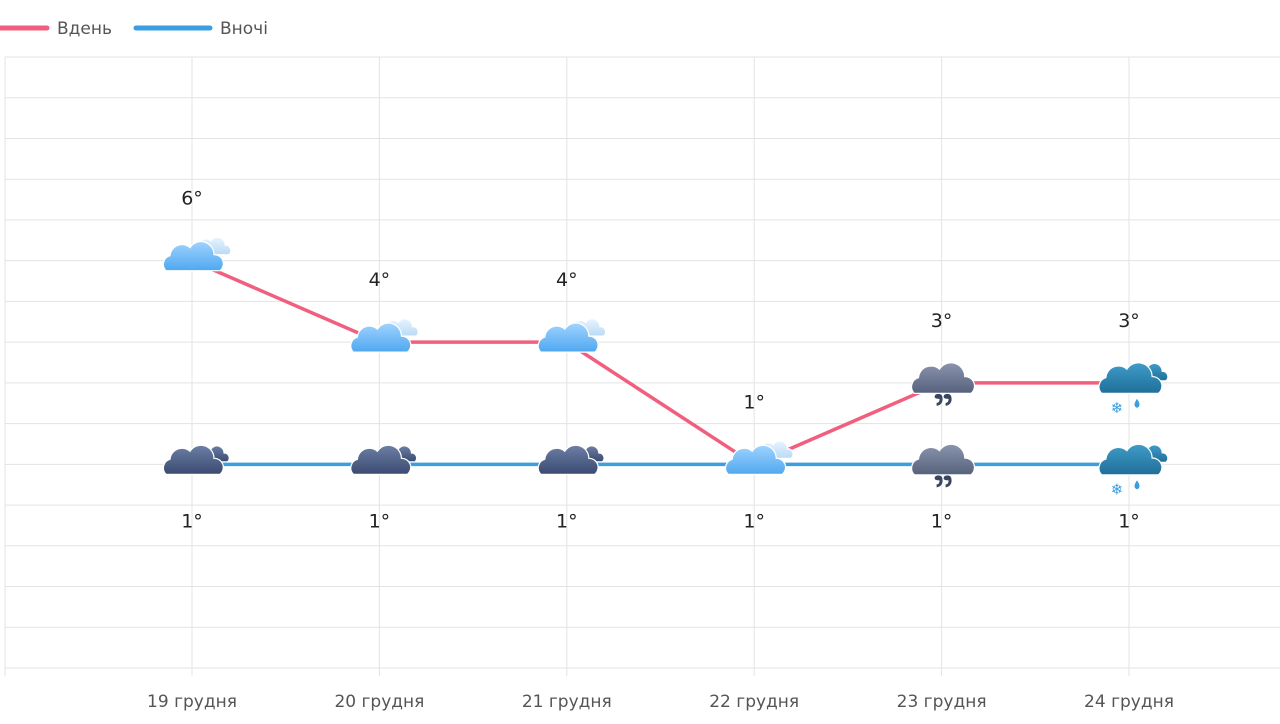  Describe the element at coordinates (379, 702) in the screenshot. I see `x-tick-label: 20 грудня` at that location.